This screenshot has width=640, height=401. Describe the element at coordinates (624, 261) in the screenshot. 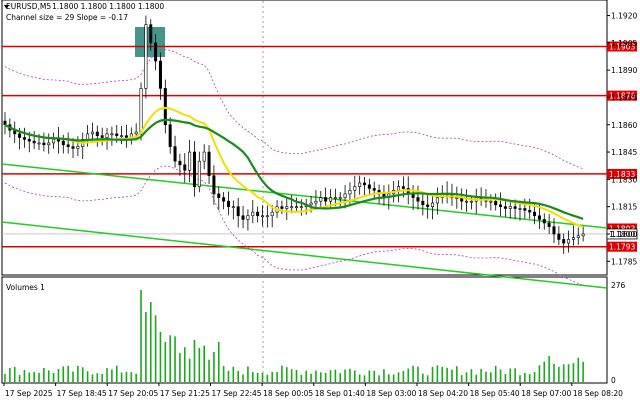

I see `price-tick-label: 1.1785` at that location.